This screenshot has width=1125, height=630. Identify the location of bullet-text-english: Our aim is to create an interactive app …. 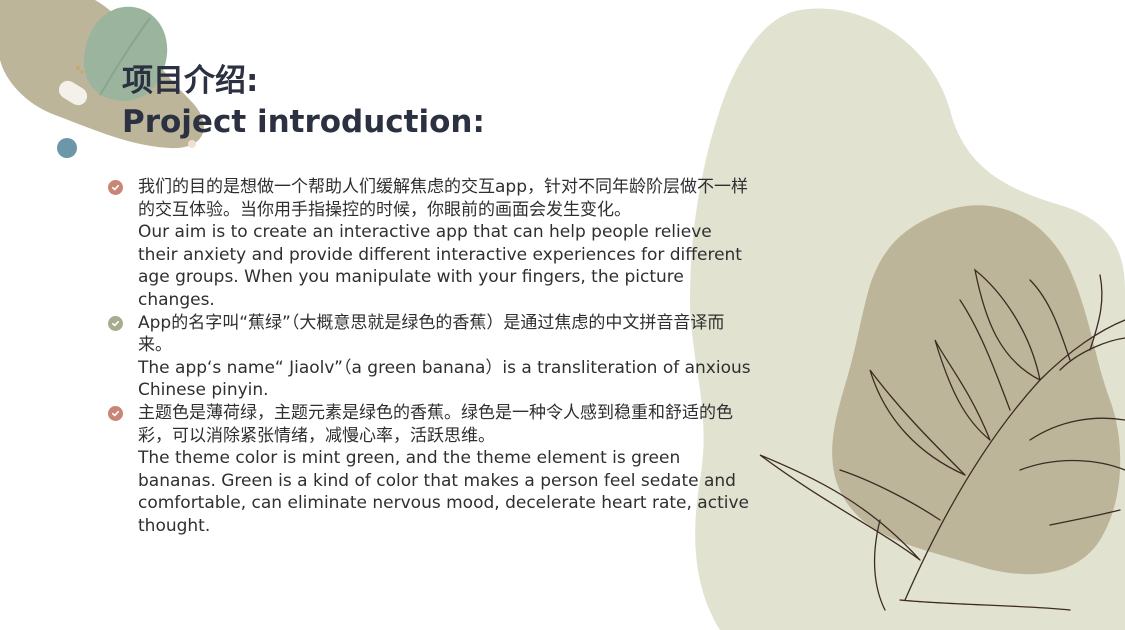
(440, 266).